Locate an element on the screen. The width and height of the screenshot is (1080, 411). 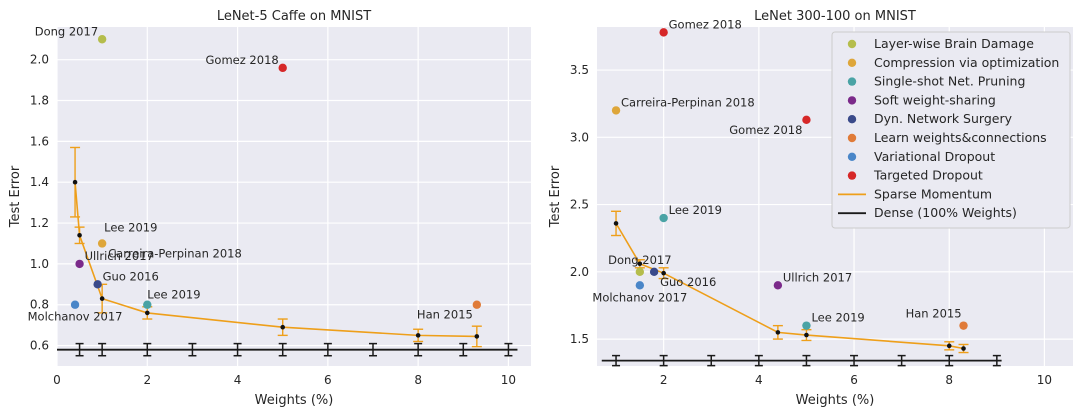
legend-label: Dyn. Network Surgery is located at coordinates (943, 118).